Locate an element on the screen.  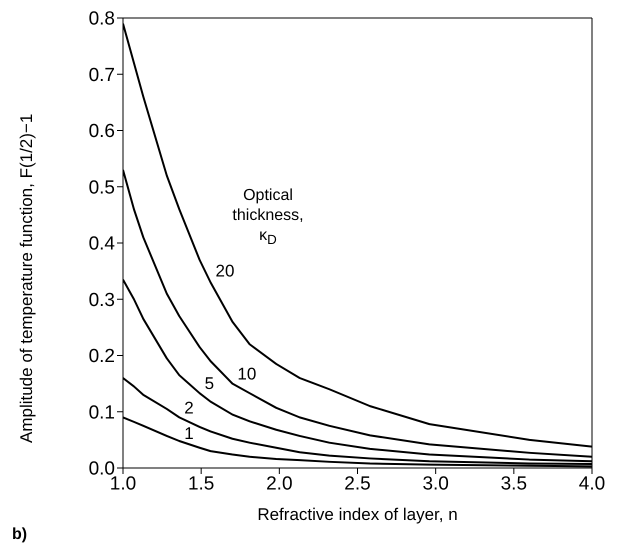
x-axis-title: Refractive index of layer, n is located at coordinates (357, 514).